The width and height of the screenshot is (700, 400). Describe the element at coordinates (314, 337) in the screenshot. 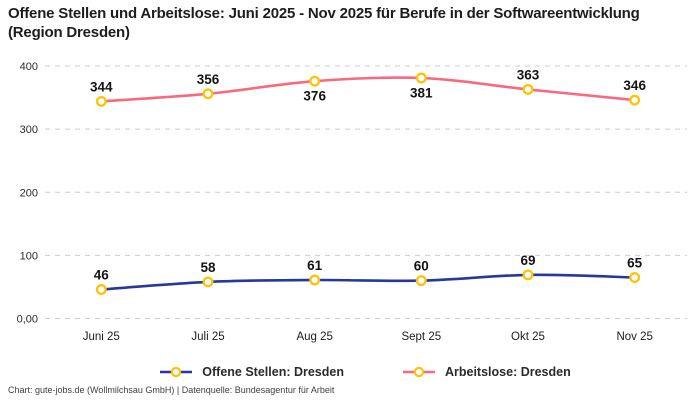

I see `x-axis-label: Aug 25` at that location.